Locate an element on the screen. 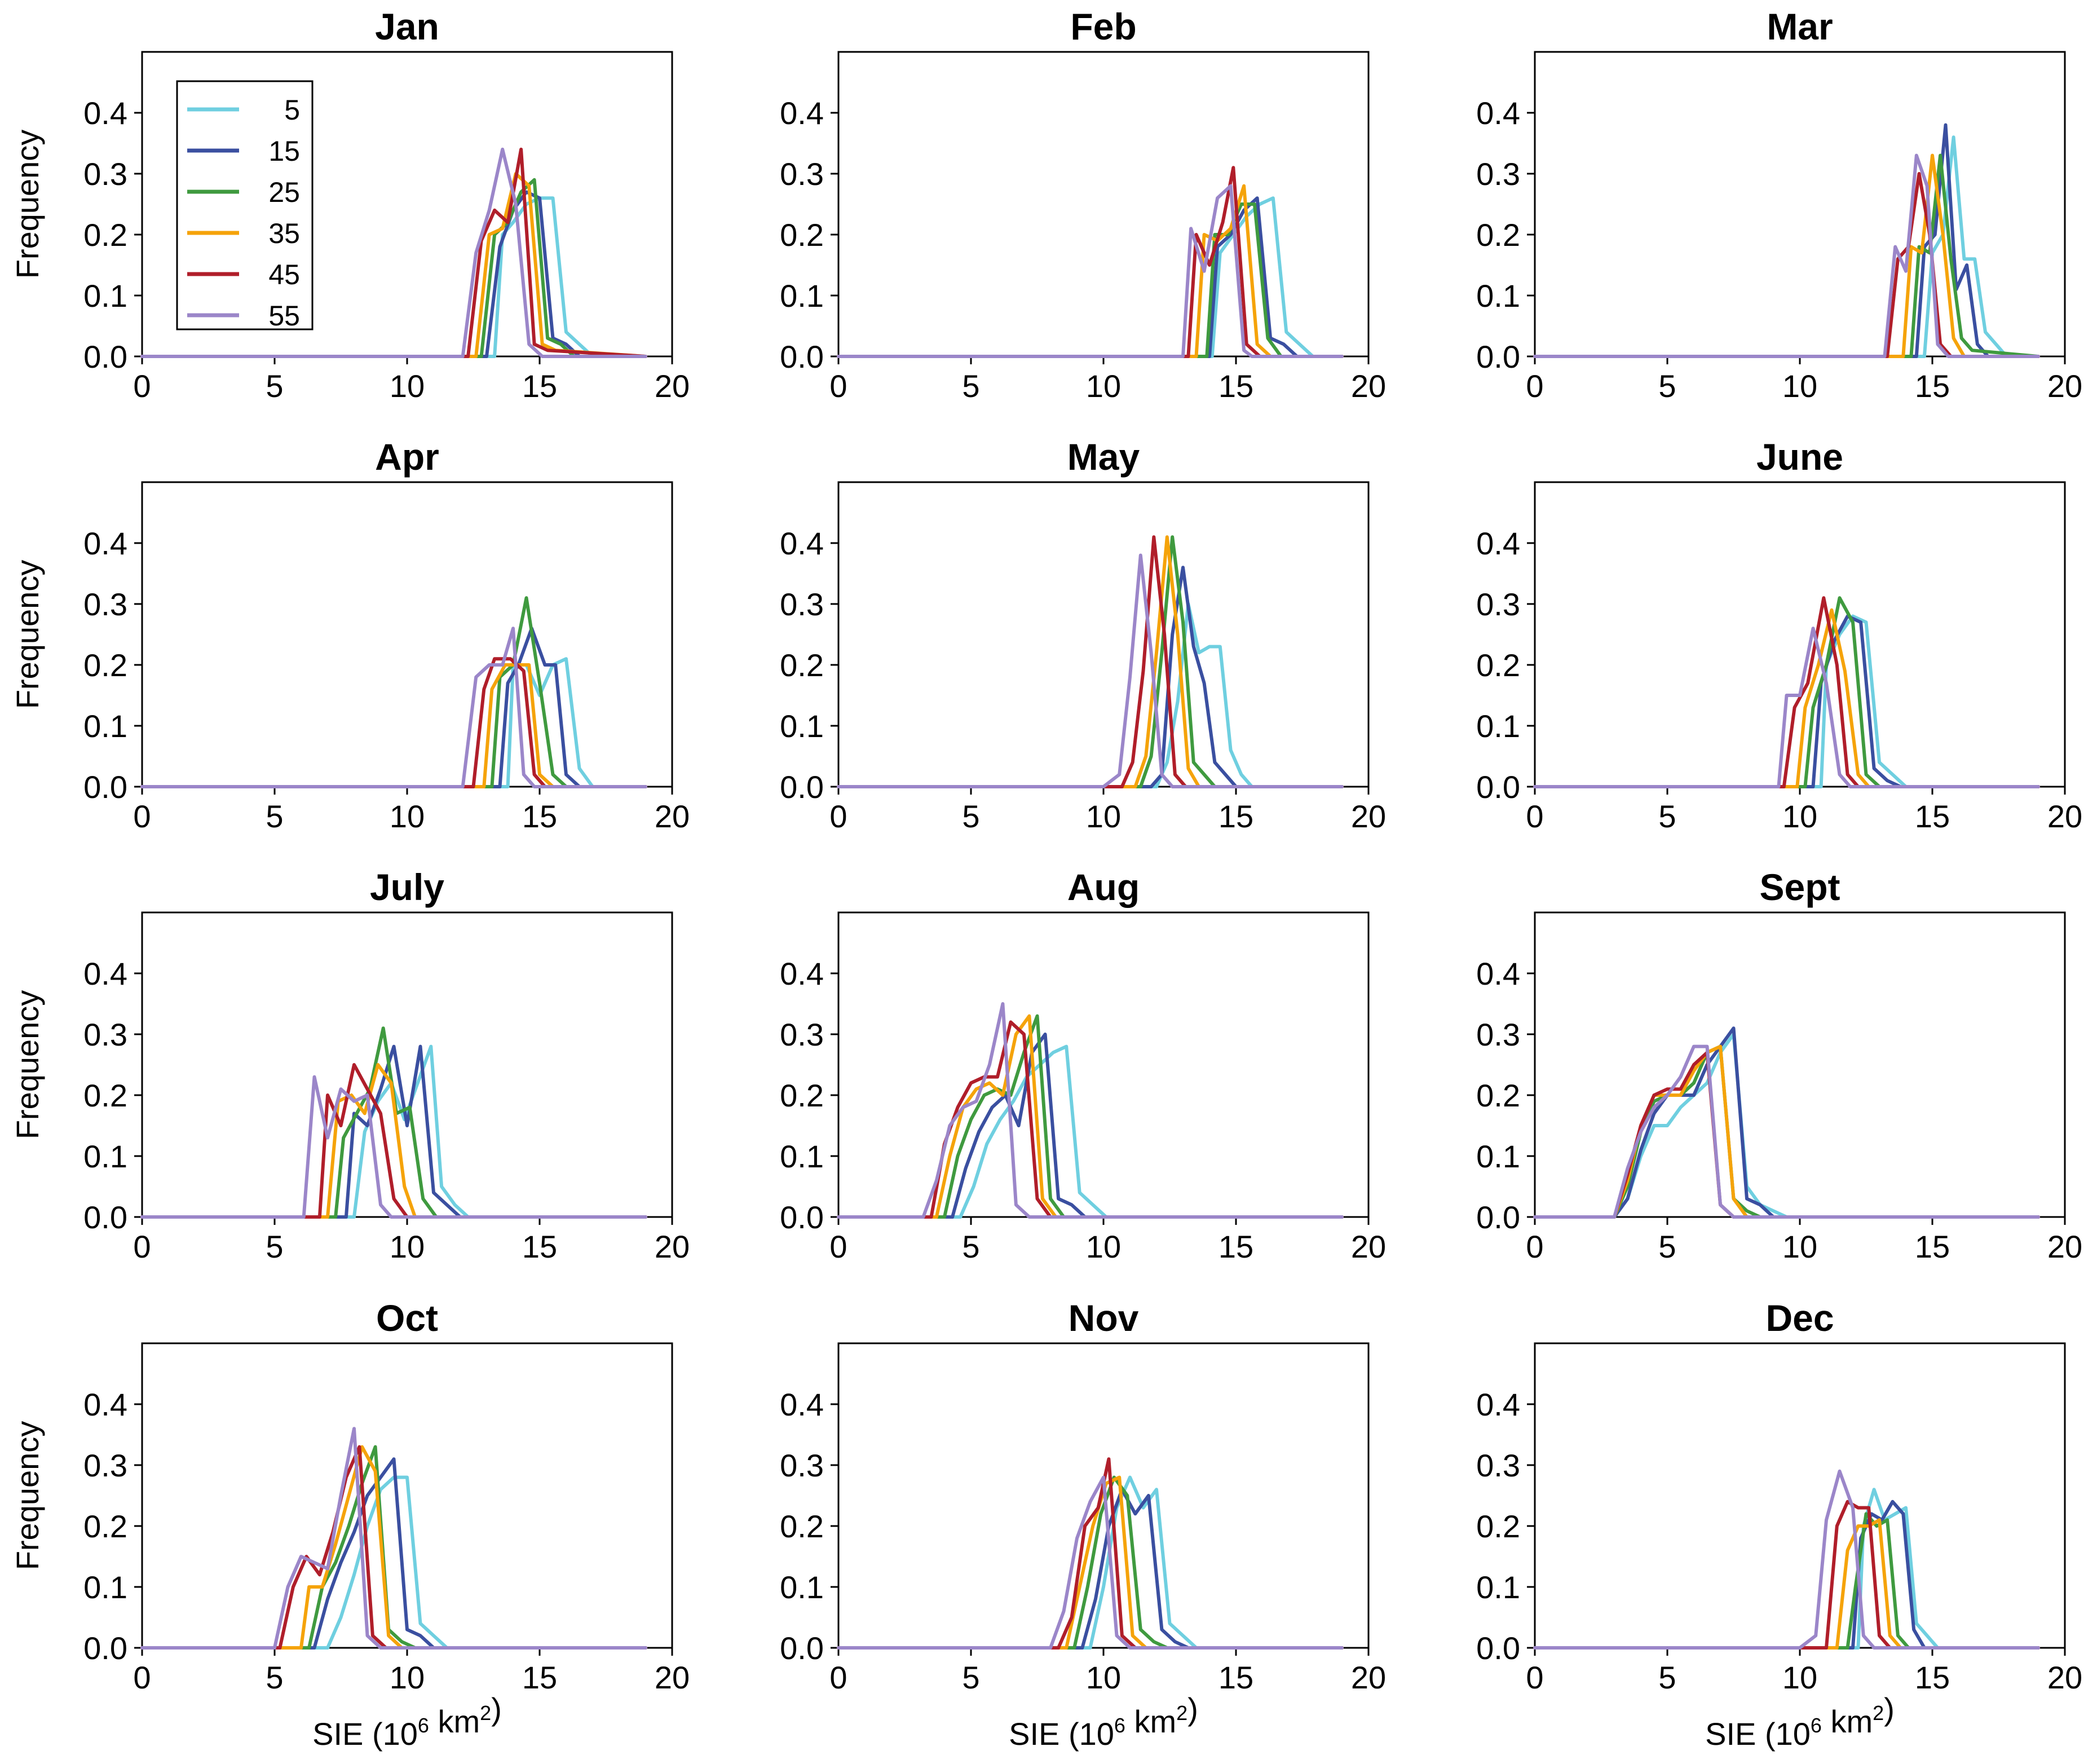 This screenshot has height=1764, width=2097. panel-nov: Nov 0 5 10 15 20 0.0 0.1 0.2 0.3 0.4 SIE (106 km2) is located at coordinates (1083, 1524).